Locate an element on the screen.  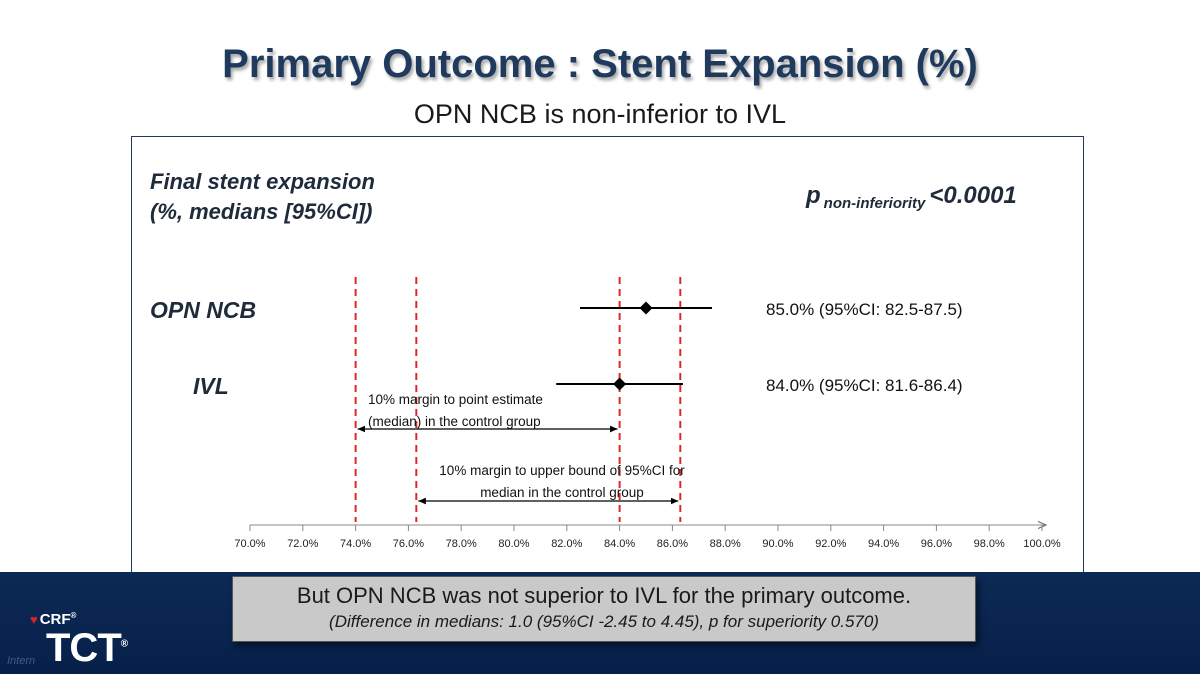
x-tick-label: 78.0% is located at coordinates (461, 544).